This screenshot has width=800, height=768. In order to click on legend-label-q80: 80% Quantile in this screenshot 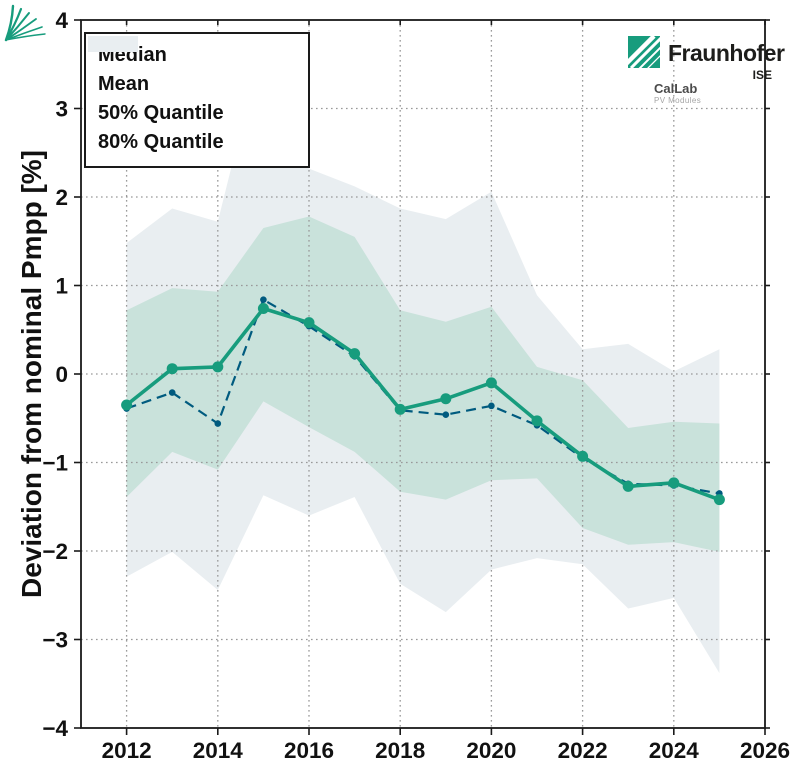, I will do `click(161, 142)`.